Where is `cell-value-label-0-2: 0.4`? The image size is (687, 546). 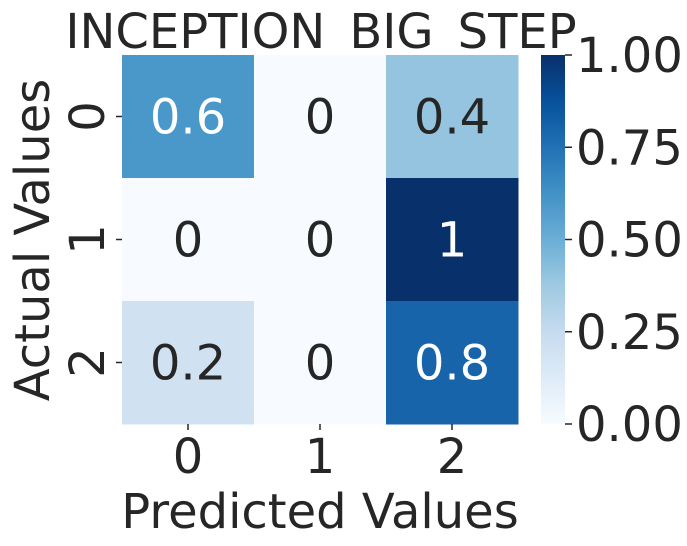 cell-value-label-0-2: 0.4 is located at coordinates (452, 118).